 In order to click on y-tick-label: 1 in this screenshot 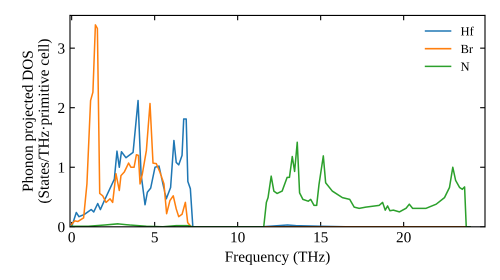, I will do `click(61, 167)`.